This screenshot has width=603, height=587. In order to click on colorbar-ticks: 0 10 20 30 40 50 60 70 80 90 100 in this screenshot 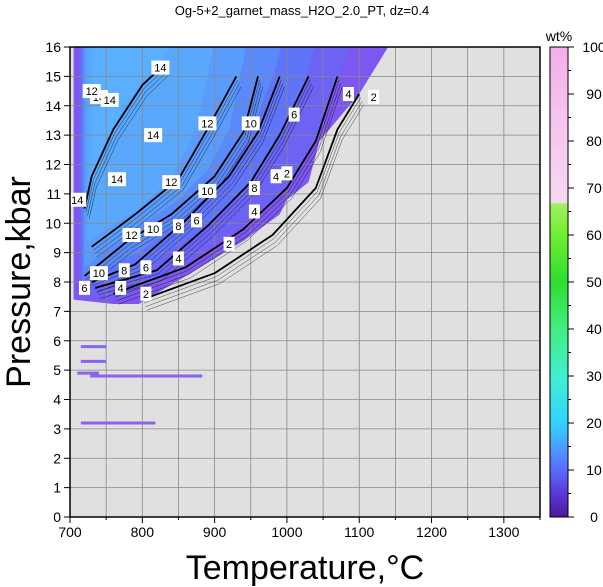, I will do `click(585, 282)`.